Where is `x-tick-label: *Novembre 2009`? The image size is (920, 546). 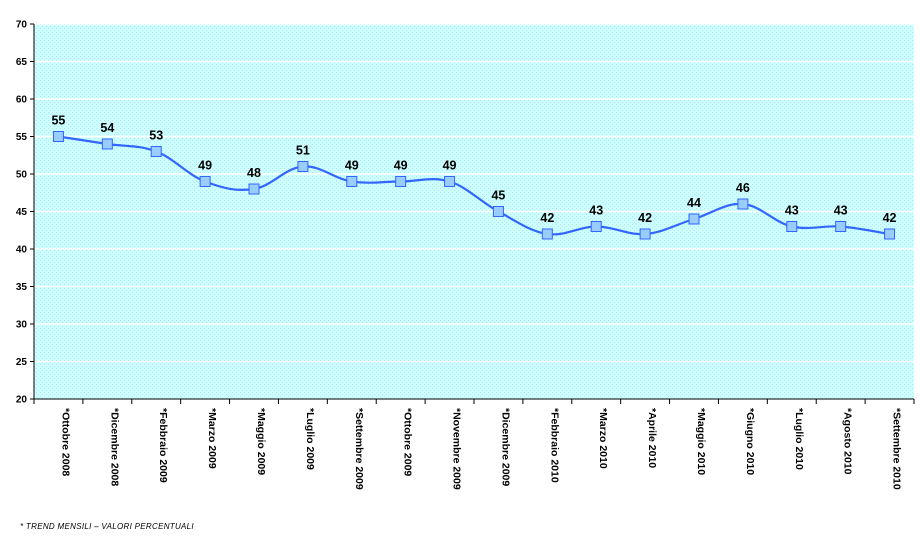
x-tick-label: *Novembre 2009 is located at coordinates (457, 449).